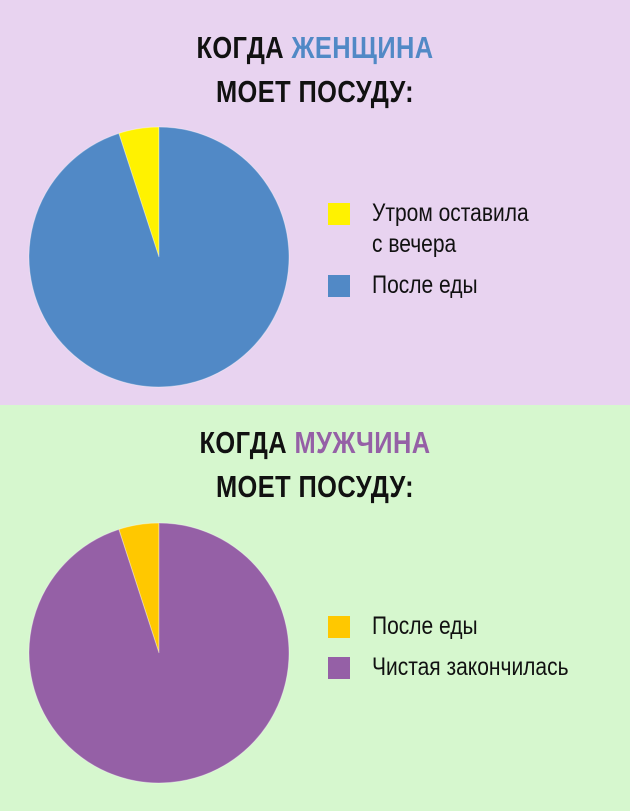  I want to click on woman-legend-swatch-blue, so click(339, 286).